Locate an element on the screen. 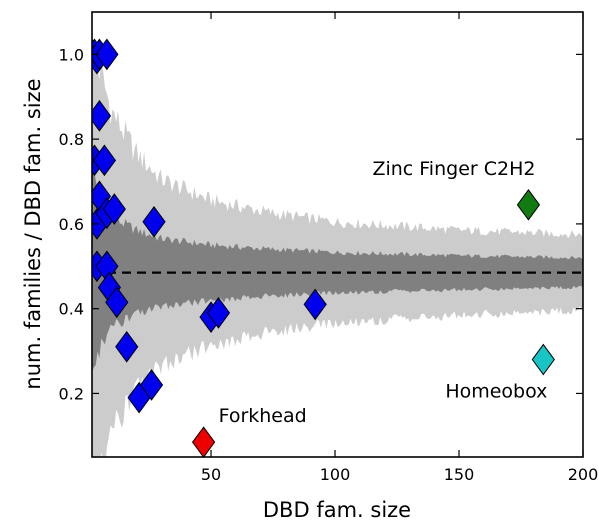  annotation-label: Forkhead is located at coordinates (263, 416).